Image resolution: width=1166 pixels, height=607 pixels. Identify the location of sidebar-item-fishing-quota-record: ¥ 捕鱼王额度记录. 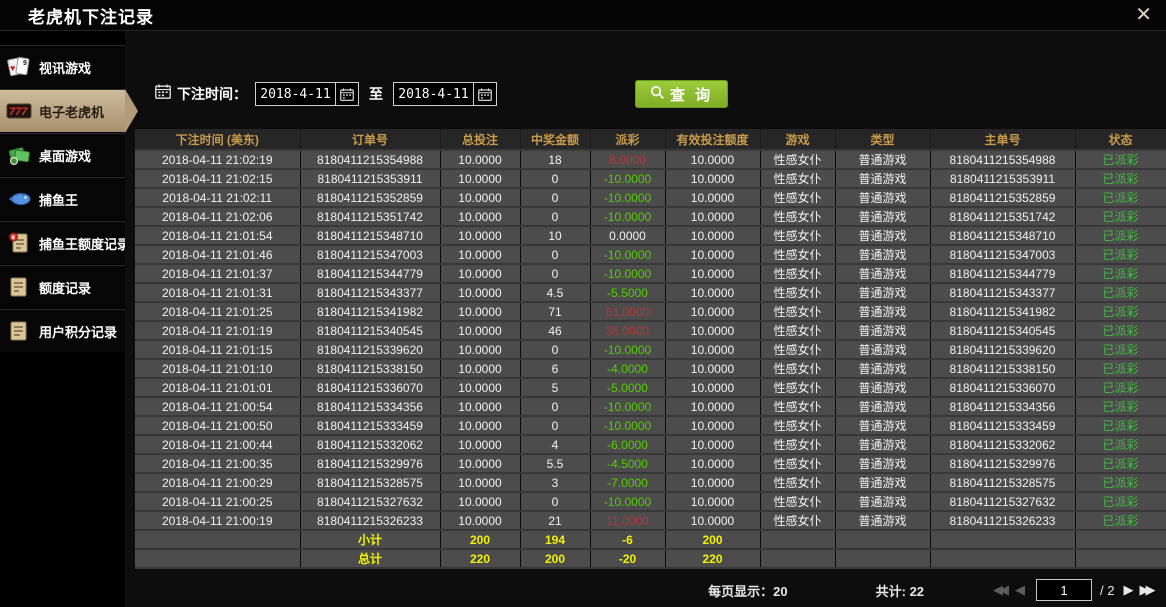
(65, 243).